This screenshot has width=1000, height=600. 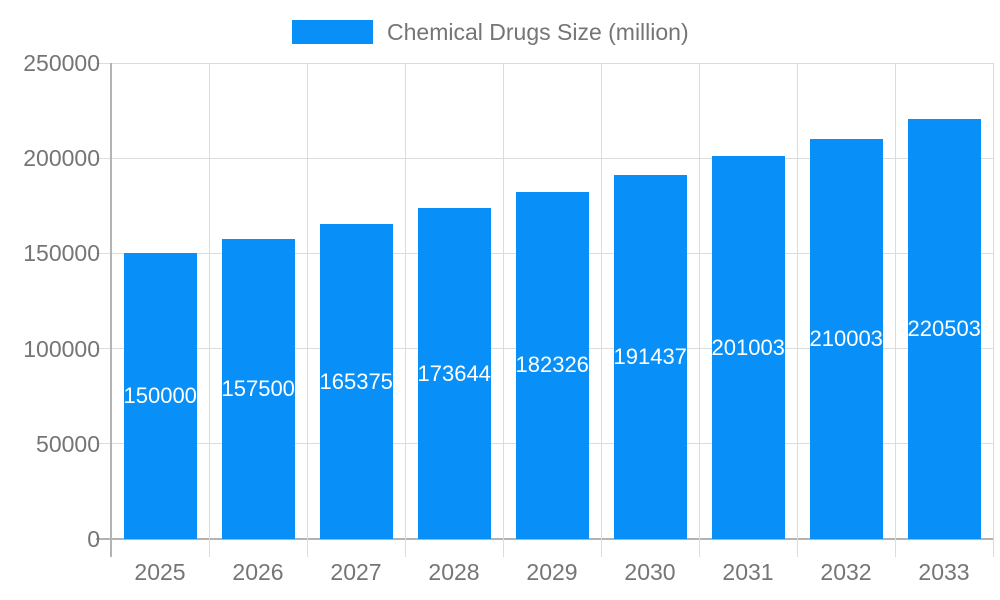 I want to click on y-tick-label: 0, so click(x=93, y=539).